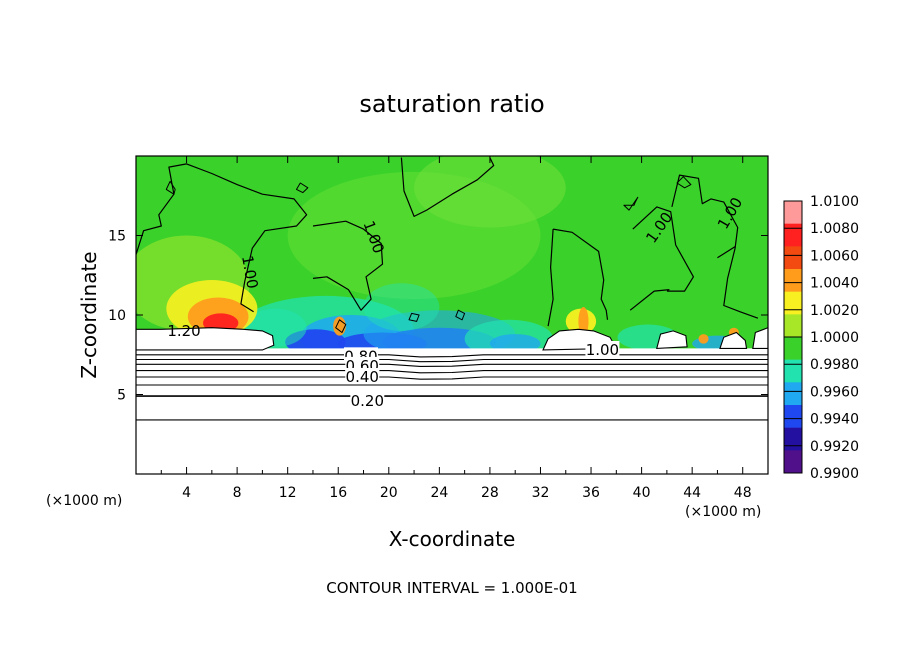  Describe the element at coordinates (834, 392) in the screenshot. I see `colorbar-label: 0.9960` at that location.